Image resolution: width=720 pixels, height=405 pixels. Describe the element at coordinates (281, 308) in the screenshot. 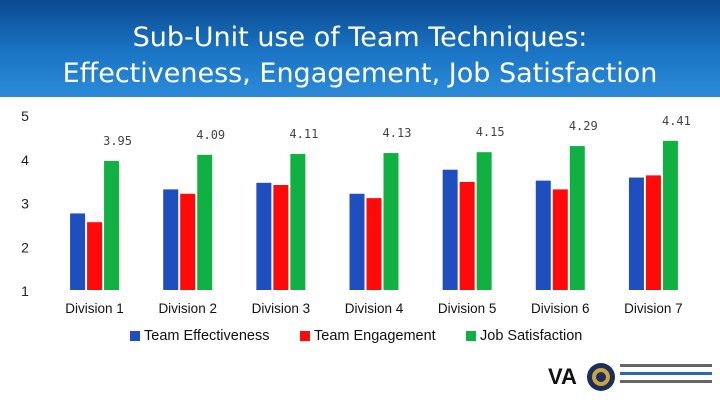

I see `x-tick-label: Division 3` at that location.